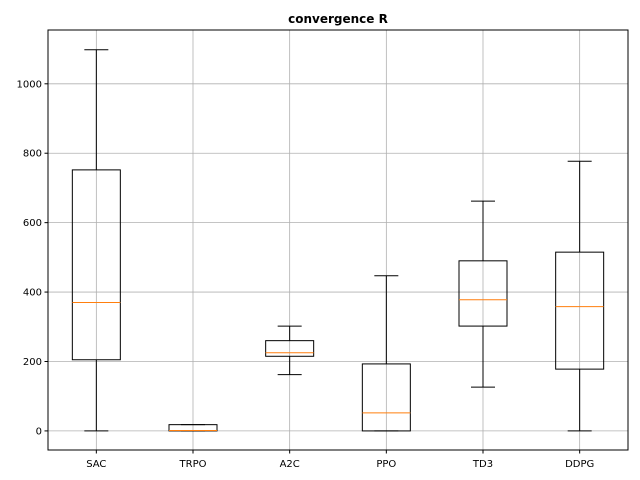 The image size is (640, 480). What do you see at coordinates (193, 464) in the screenshot?
I see `x-tick-label-trpo: TRPO` at bounding box center [193, 464].